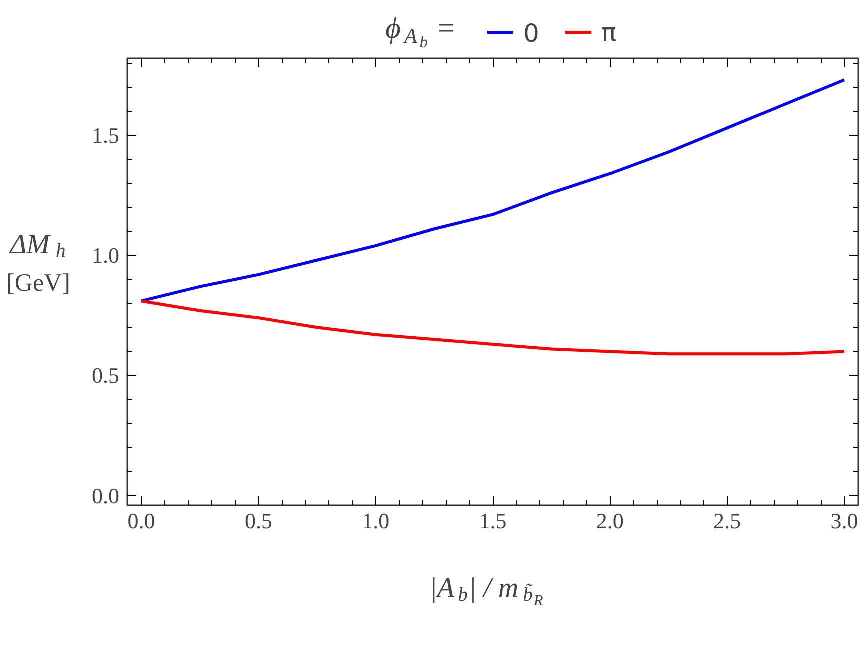  Describe the element at coordinates (493, 328) in the screenshot. I see `line-series` at that location.